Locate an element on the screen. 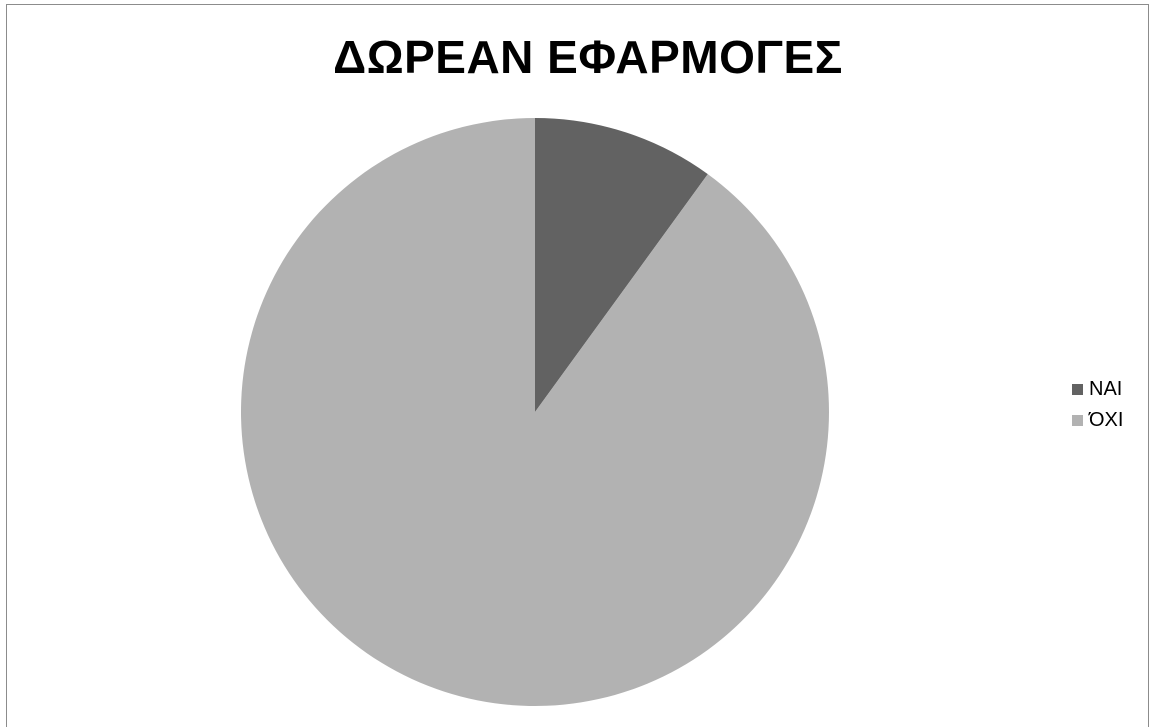 The image size is (1153, 727). legend-item-nai: ΝΑΙ is located at coordinates (1097, 389).